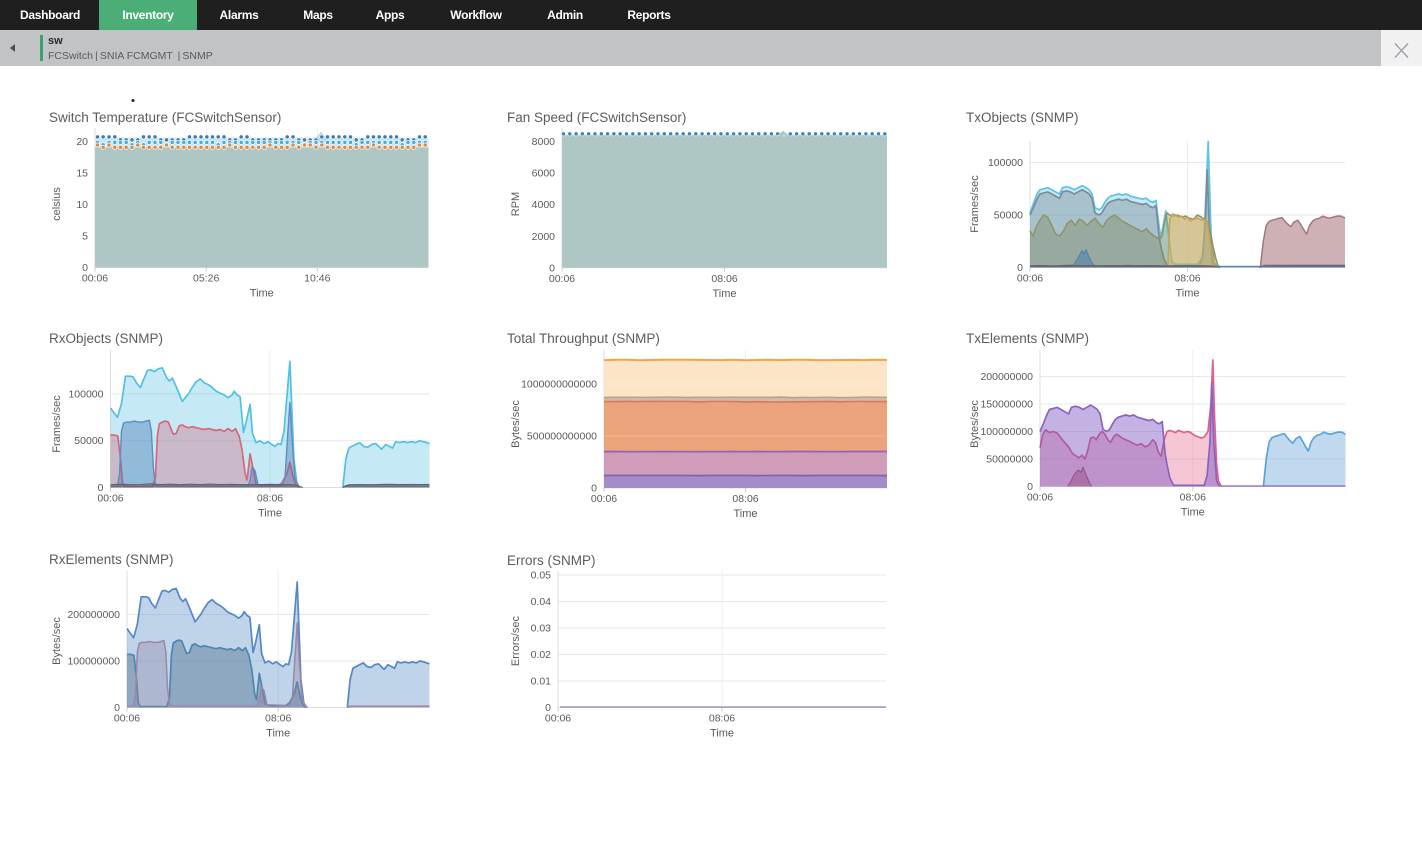  Describe the element at coordinates (206, 279) in the screenshot. I see `svg-text: 05:26` at that location.